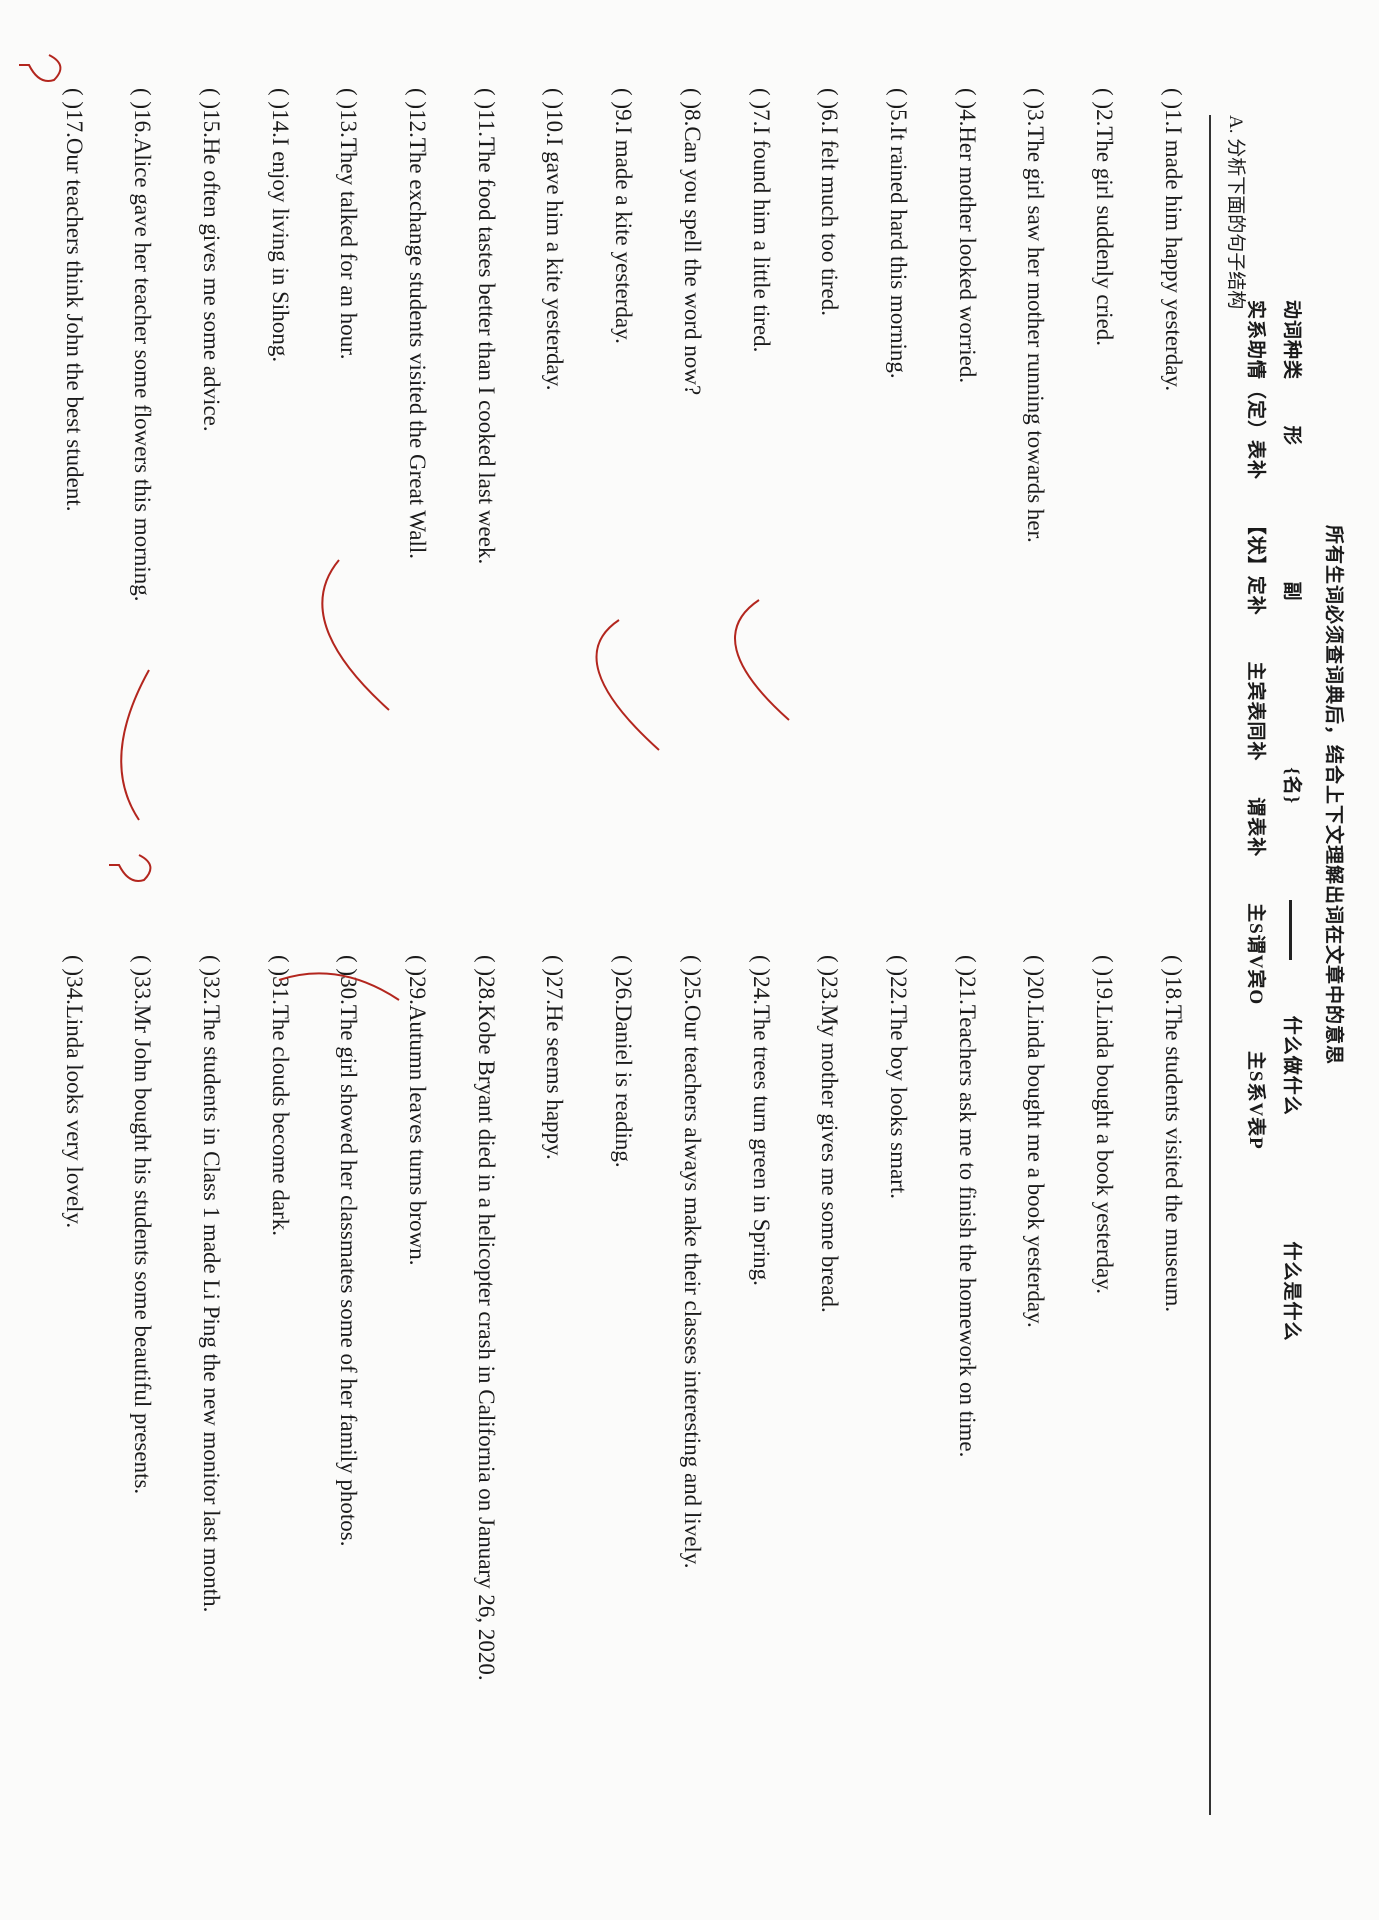  I want to click on exercise-sentence: ( )13.They talked for an hour., so click(349, 224).